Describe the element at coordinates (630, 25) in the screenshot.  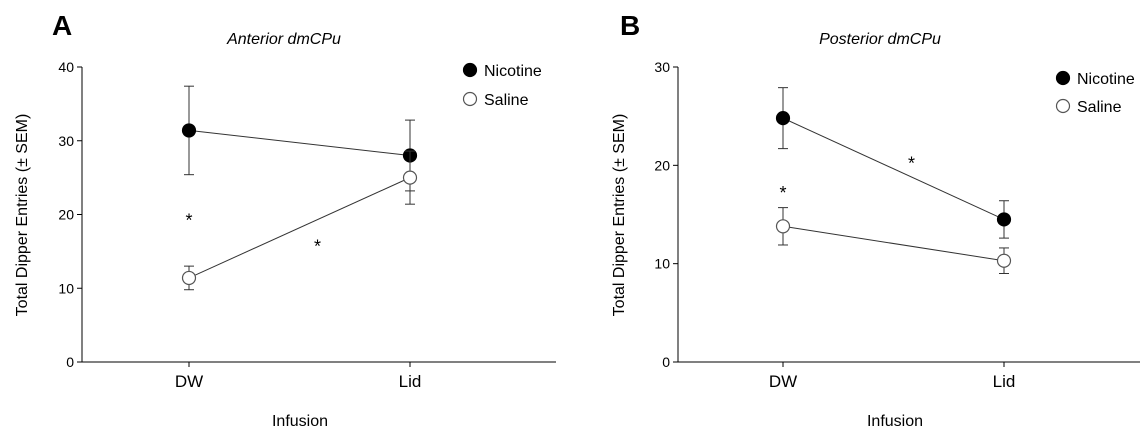
I see `panel-letter: B` at that location.